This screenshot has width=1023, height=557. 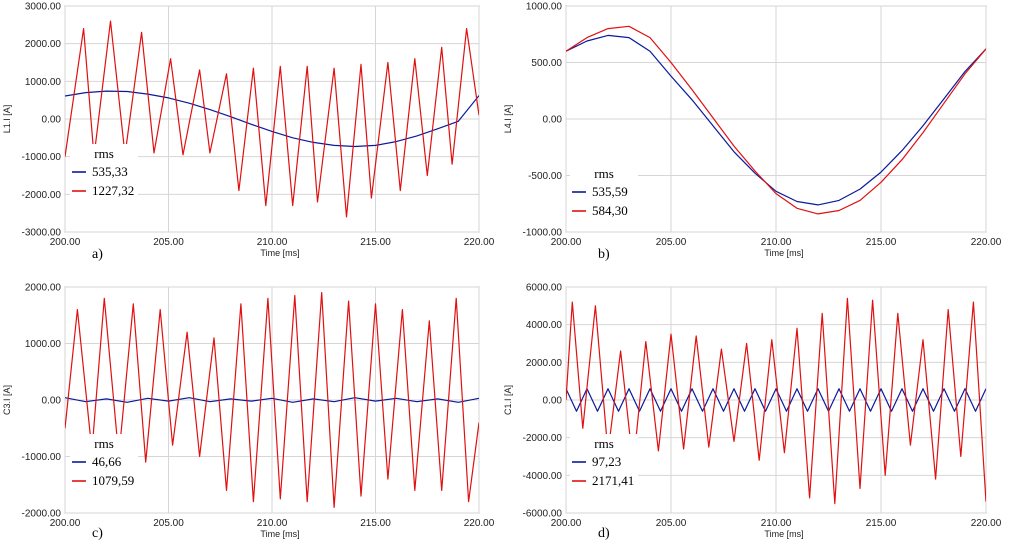 I want to click on y-tick-label: 4000.00, so click(x=544, y=325).